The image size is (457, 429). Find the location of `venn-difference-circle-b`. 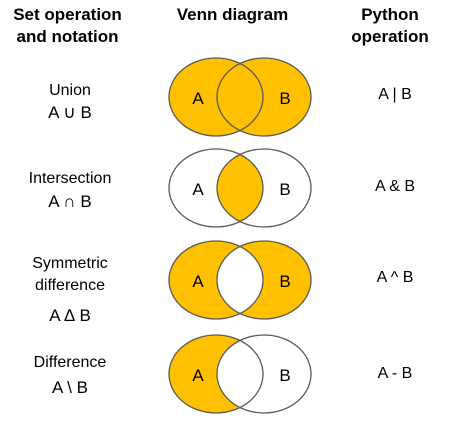

venn-difference-circle-b is located at coordinates (264, 374).